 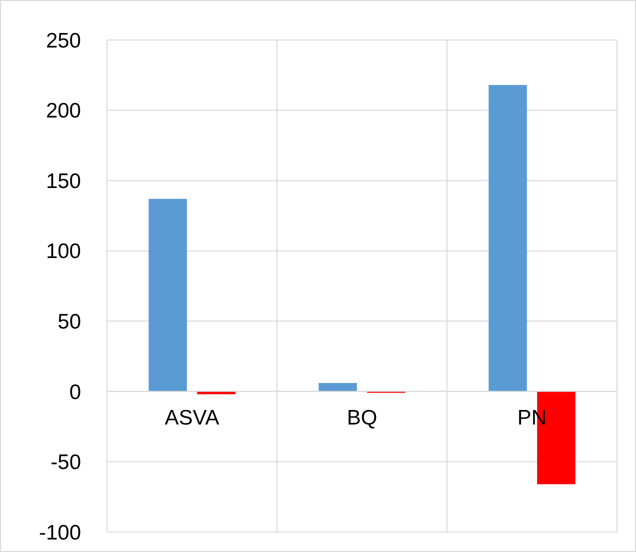 I want to click on y-tick-label: -100, so click(x=59, y=532).